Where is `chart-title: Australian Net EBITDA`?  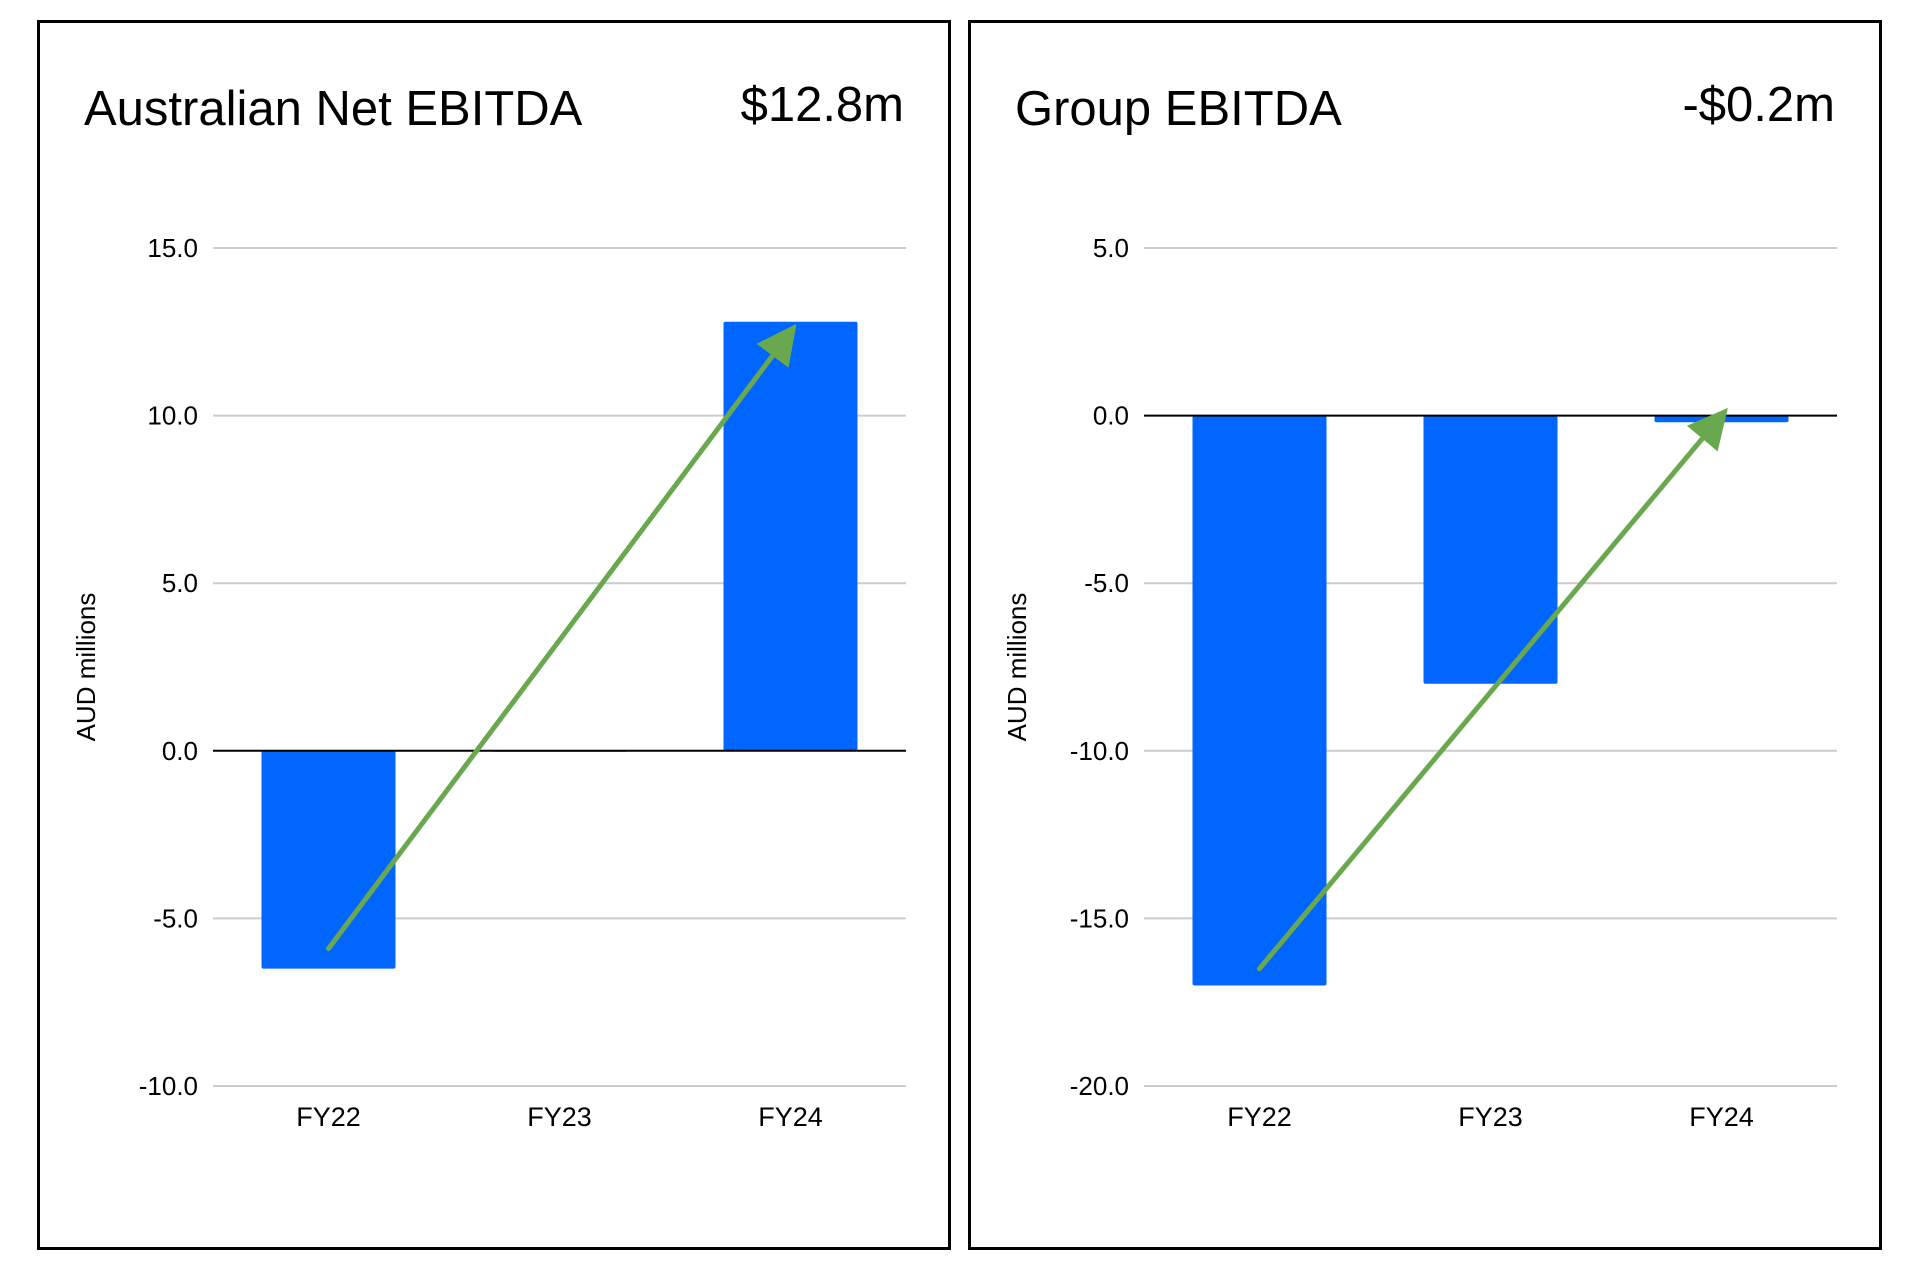 chart-title: Australian Net EBITDA is located at coordinates (333, 109).